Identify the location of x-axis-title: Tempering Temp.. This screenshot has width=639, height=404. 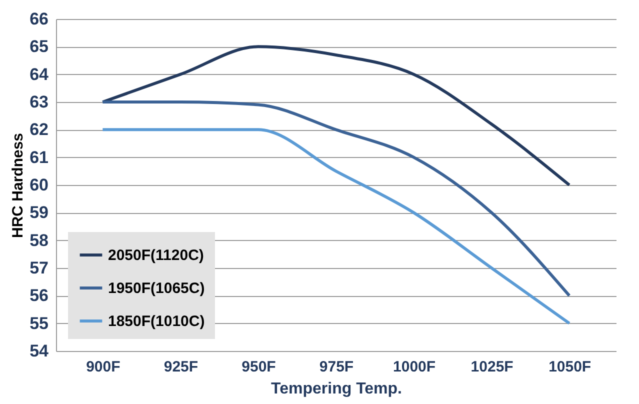
(336, 389).